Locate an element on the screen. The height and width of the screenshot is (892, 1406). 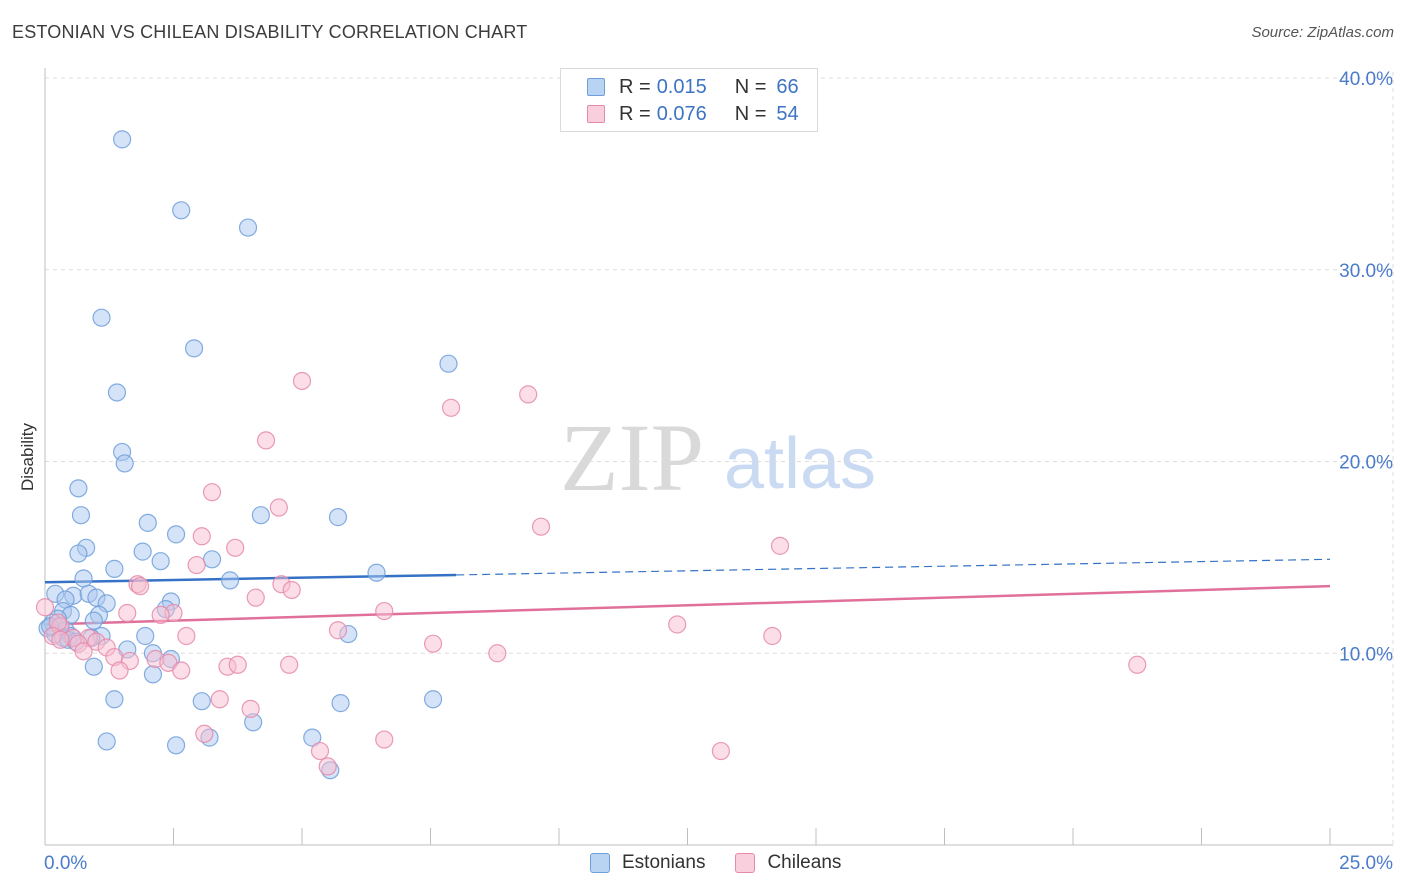
estonian-trend-line is located at coordinates (250, 578).